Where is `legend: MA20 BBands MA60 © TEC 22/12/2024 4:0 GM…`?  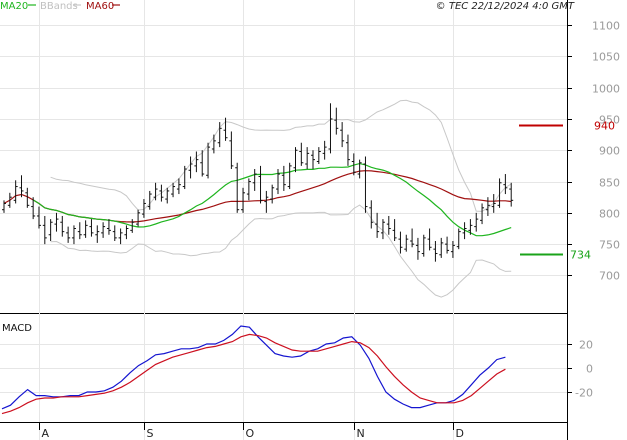
legend: MA20 BBands MA60 © TEC 22/12/2024 4:0 GM… is located at coordinates (287, 6).